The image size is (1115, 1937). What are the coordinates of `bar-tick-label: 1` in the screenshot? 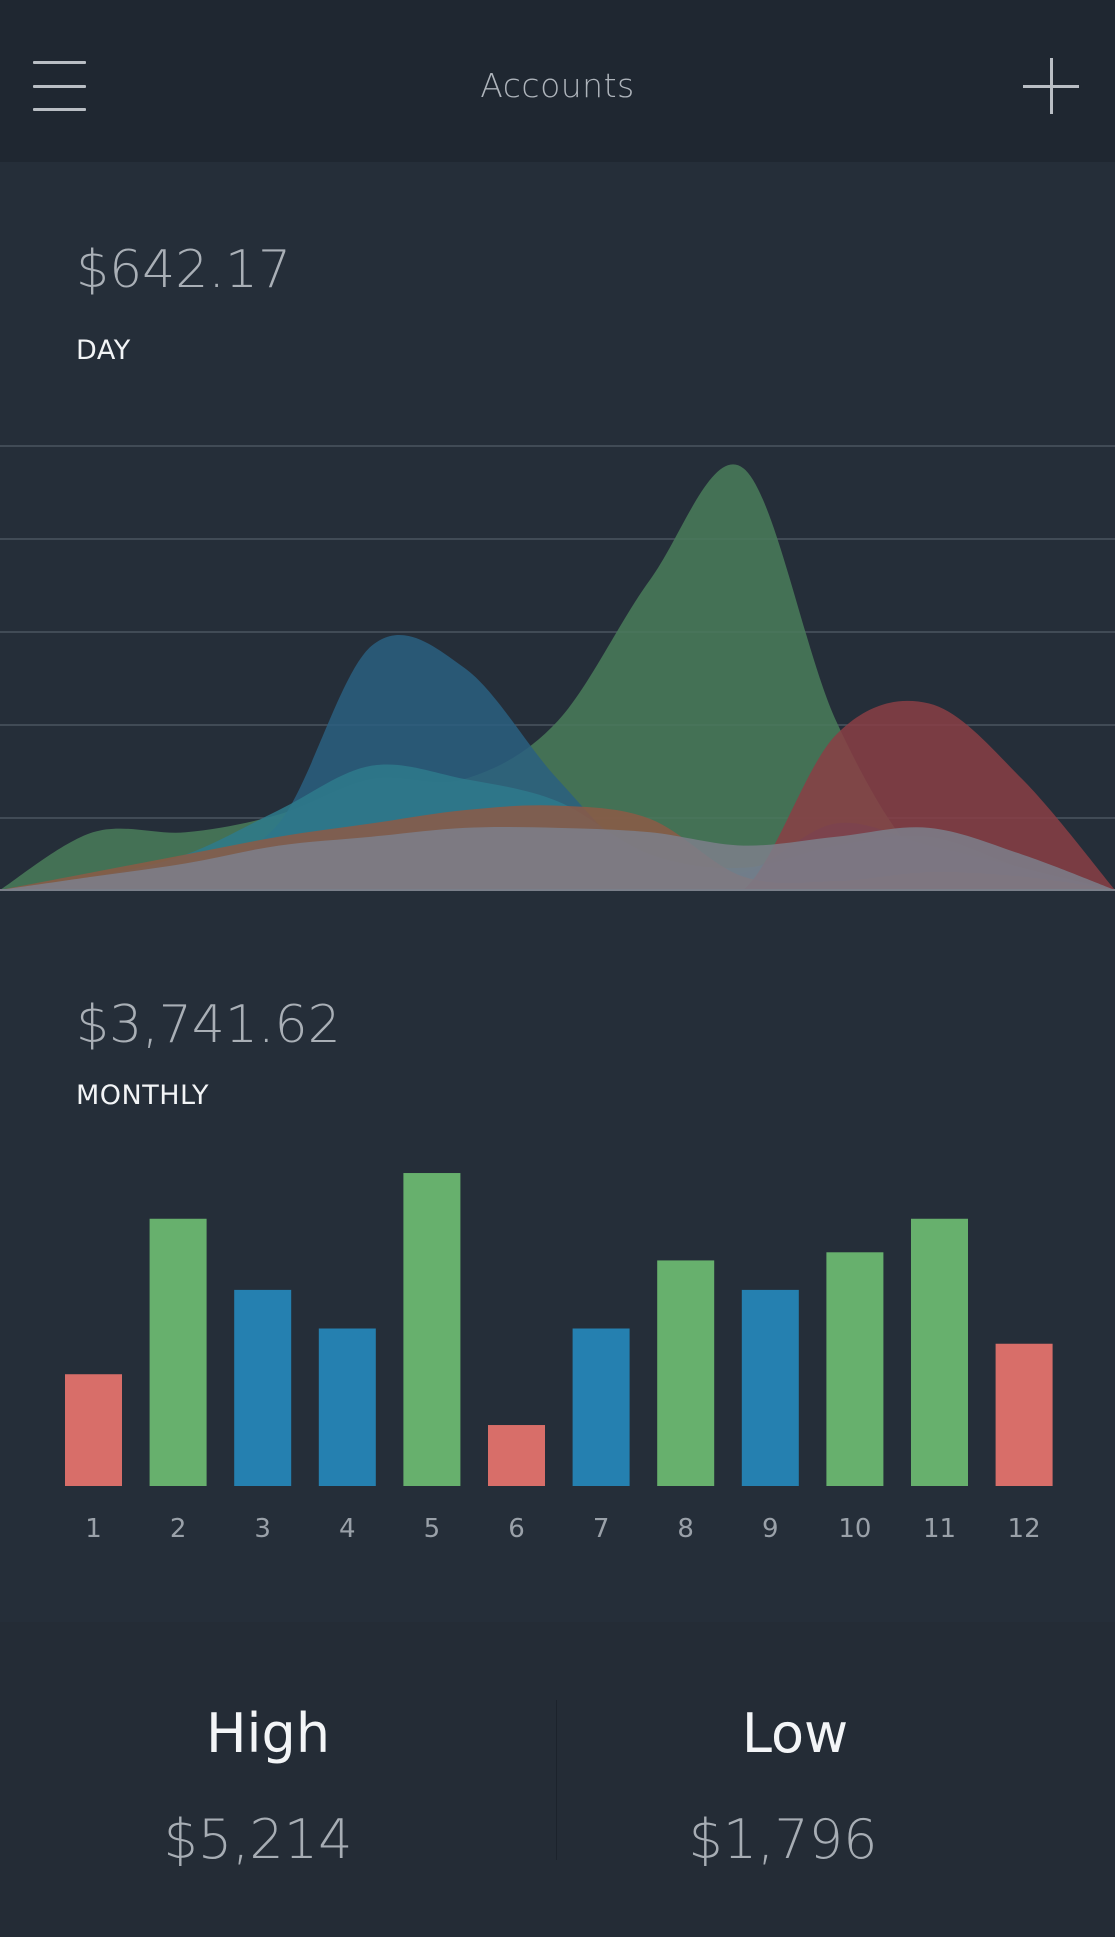 It's located at (93, 1529).